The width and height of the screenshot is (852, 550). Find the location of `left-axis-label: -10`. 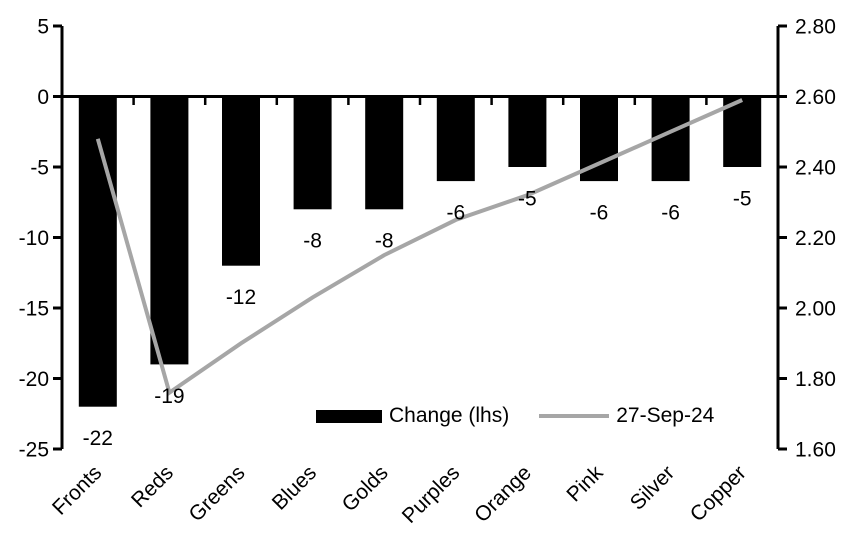

left-axis-label: -10 is located at coordinates (34, 238).